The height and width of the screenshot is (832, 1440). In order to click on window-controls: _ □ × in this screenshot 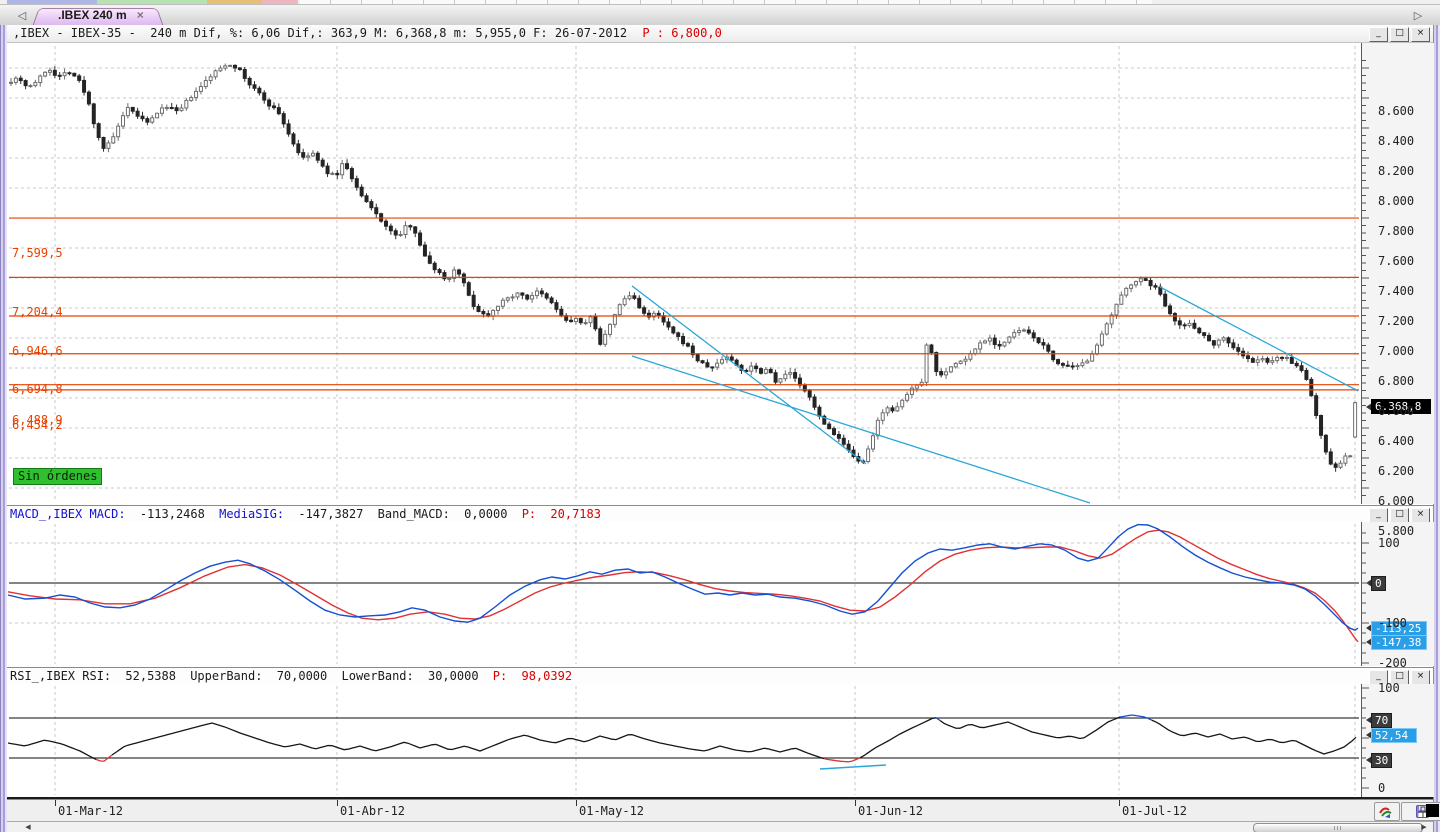, I will do `click(1399, 34)`.